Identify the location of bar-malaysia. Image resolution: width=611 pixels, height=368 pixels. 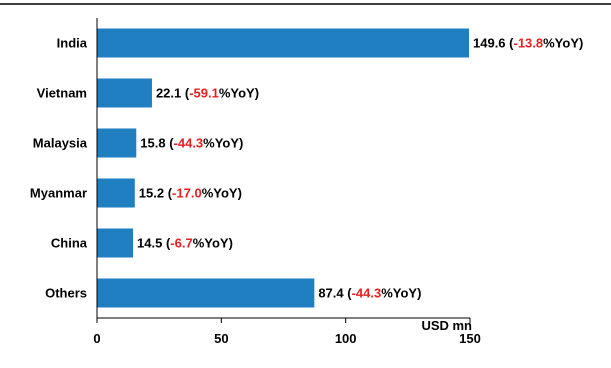
(117, 143).